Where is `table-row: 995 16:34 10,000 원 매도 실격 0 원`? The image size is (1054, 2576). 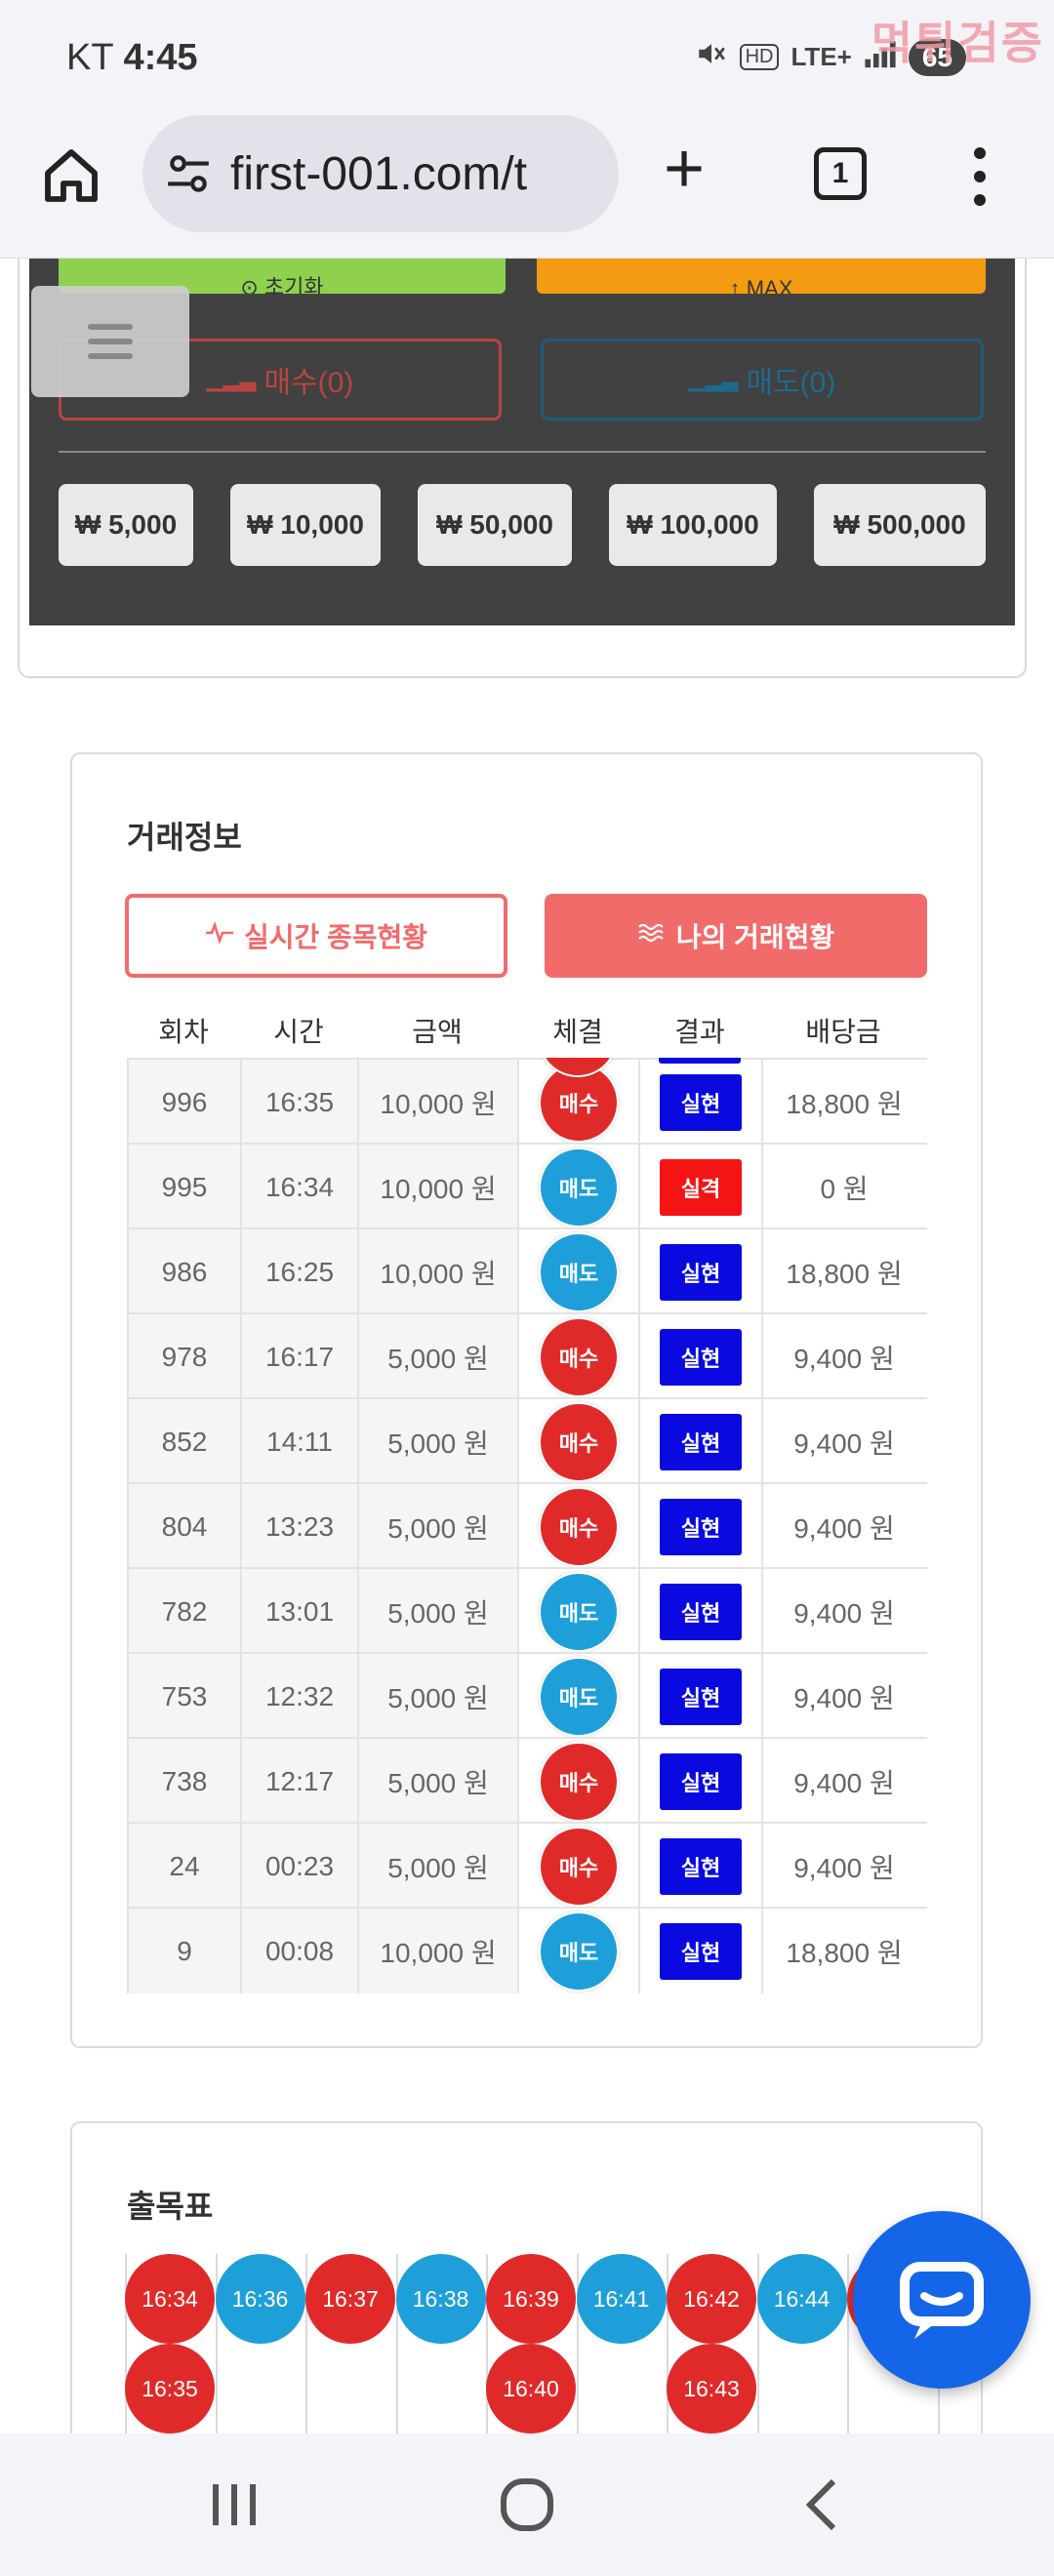 table-row: 995 16:34 10,000 원 매도 실격 0 원 is located at coordinates (527, 1186).